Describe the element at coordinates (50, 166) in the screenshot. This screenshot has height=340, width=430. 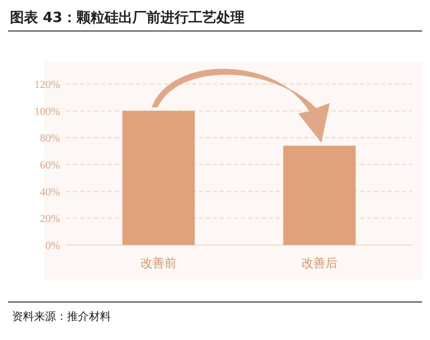
I see `y-tick-label: 60%` at that location.